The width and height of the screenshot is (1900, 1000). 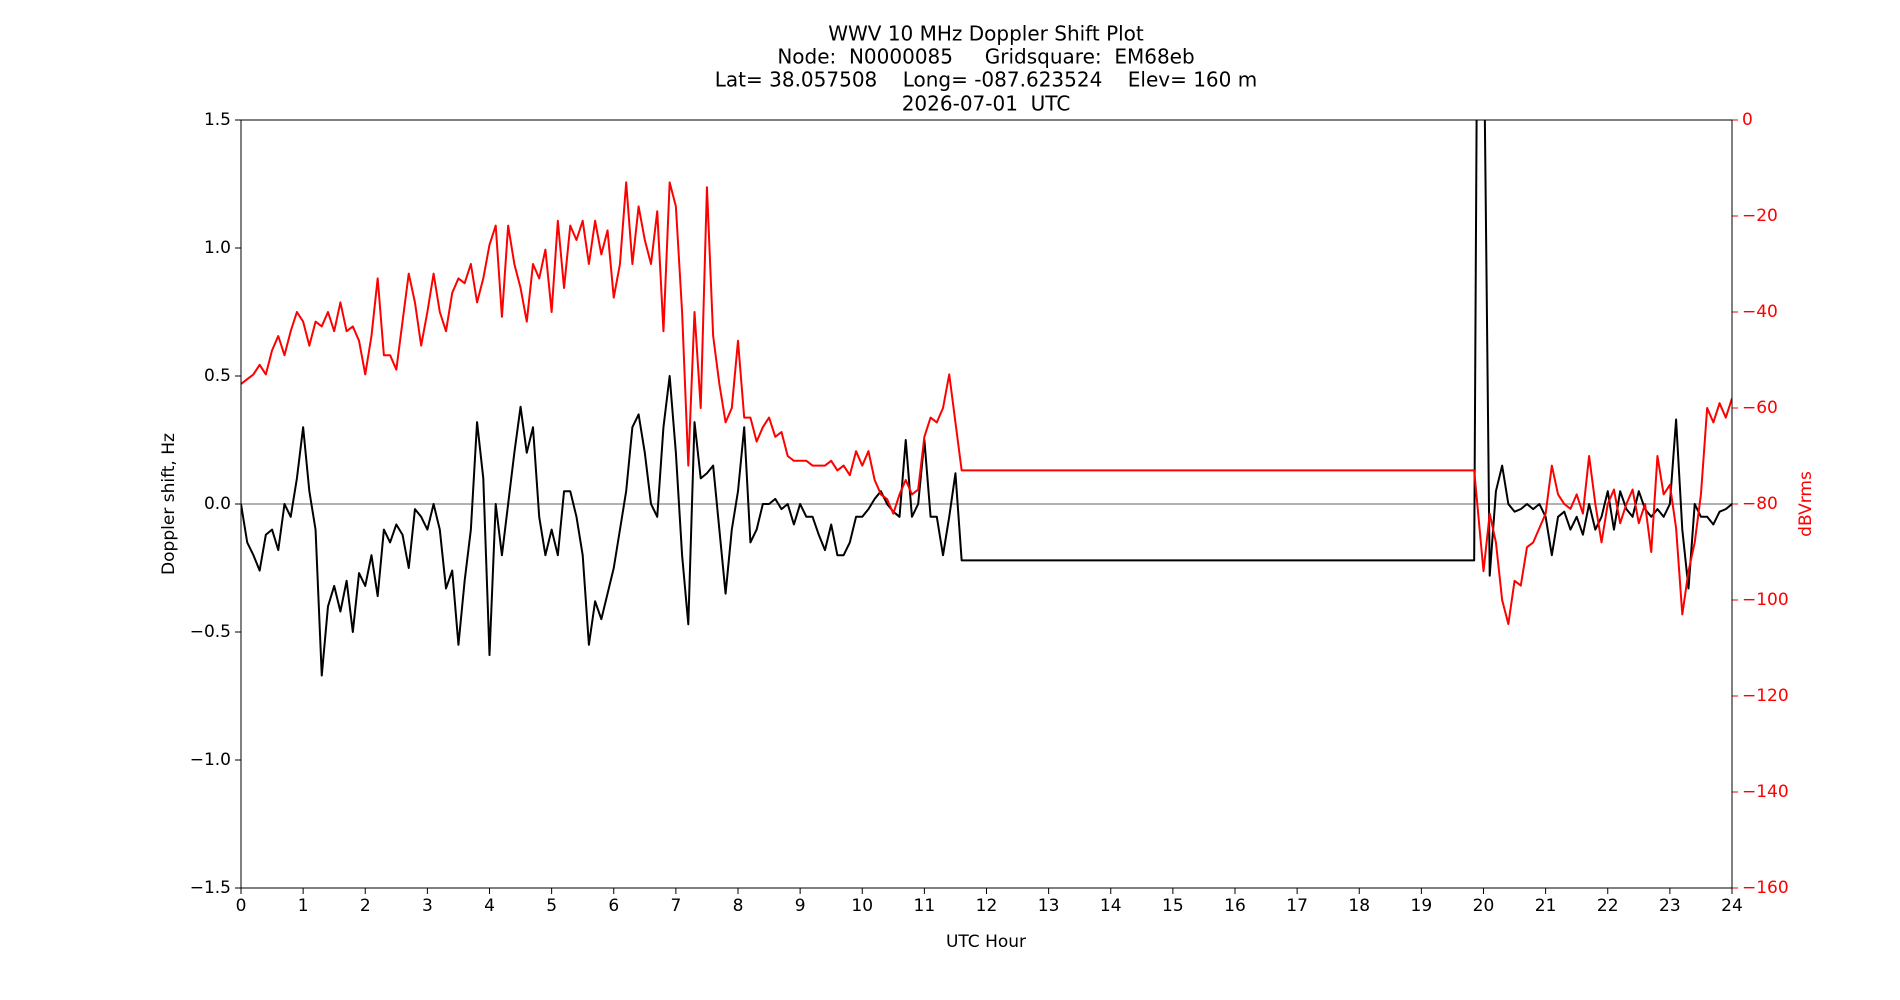 I want to click on x-tick-label: 4, so click(x=489, y=906).